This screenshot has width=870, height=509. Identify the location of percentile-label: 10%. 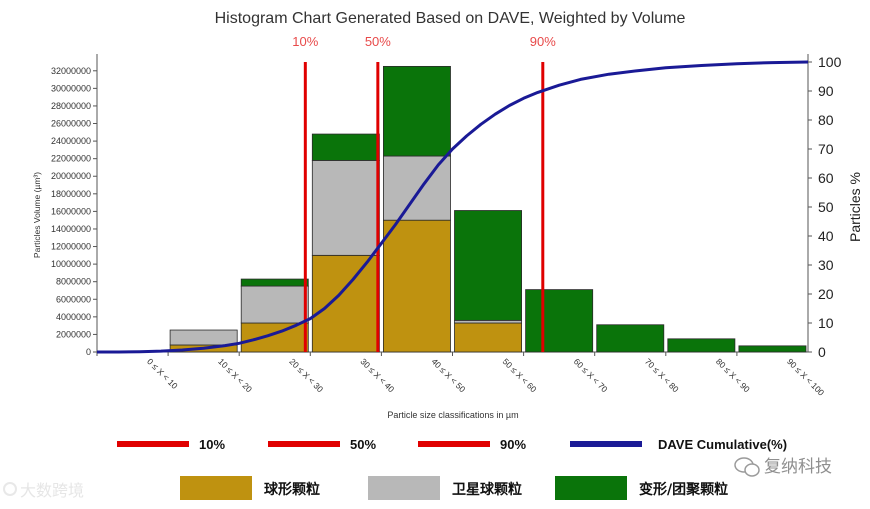
(305, 41).